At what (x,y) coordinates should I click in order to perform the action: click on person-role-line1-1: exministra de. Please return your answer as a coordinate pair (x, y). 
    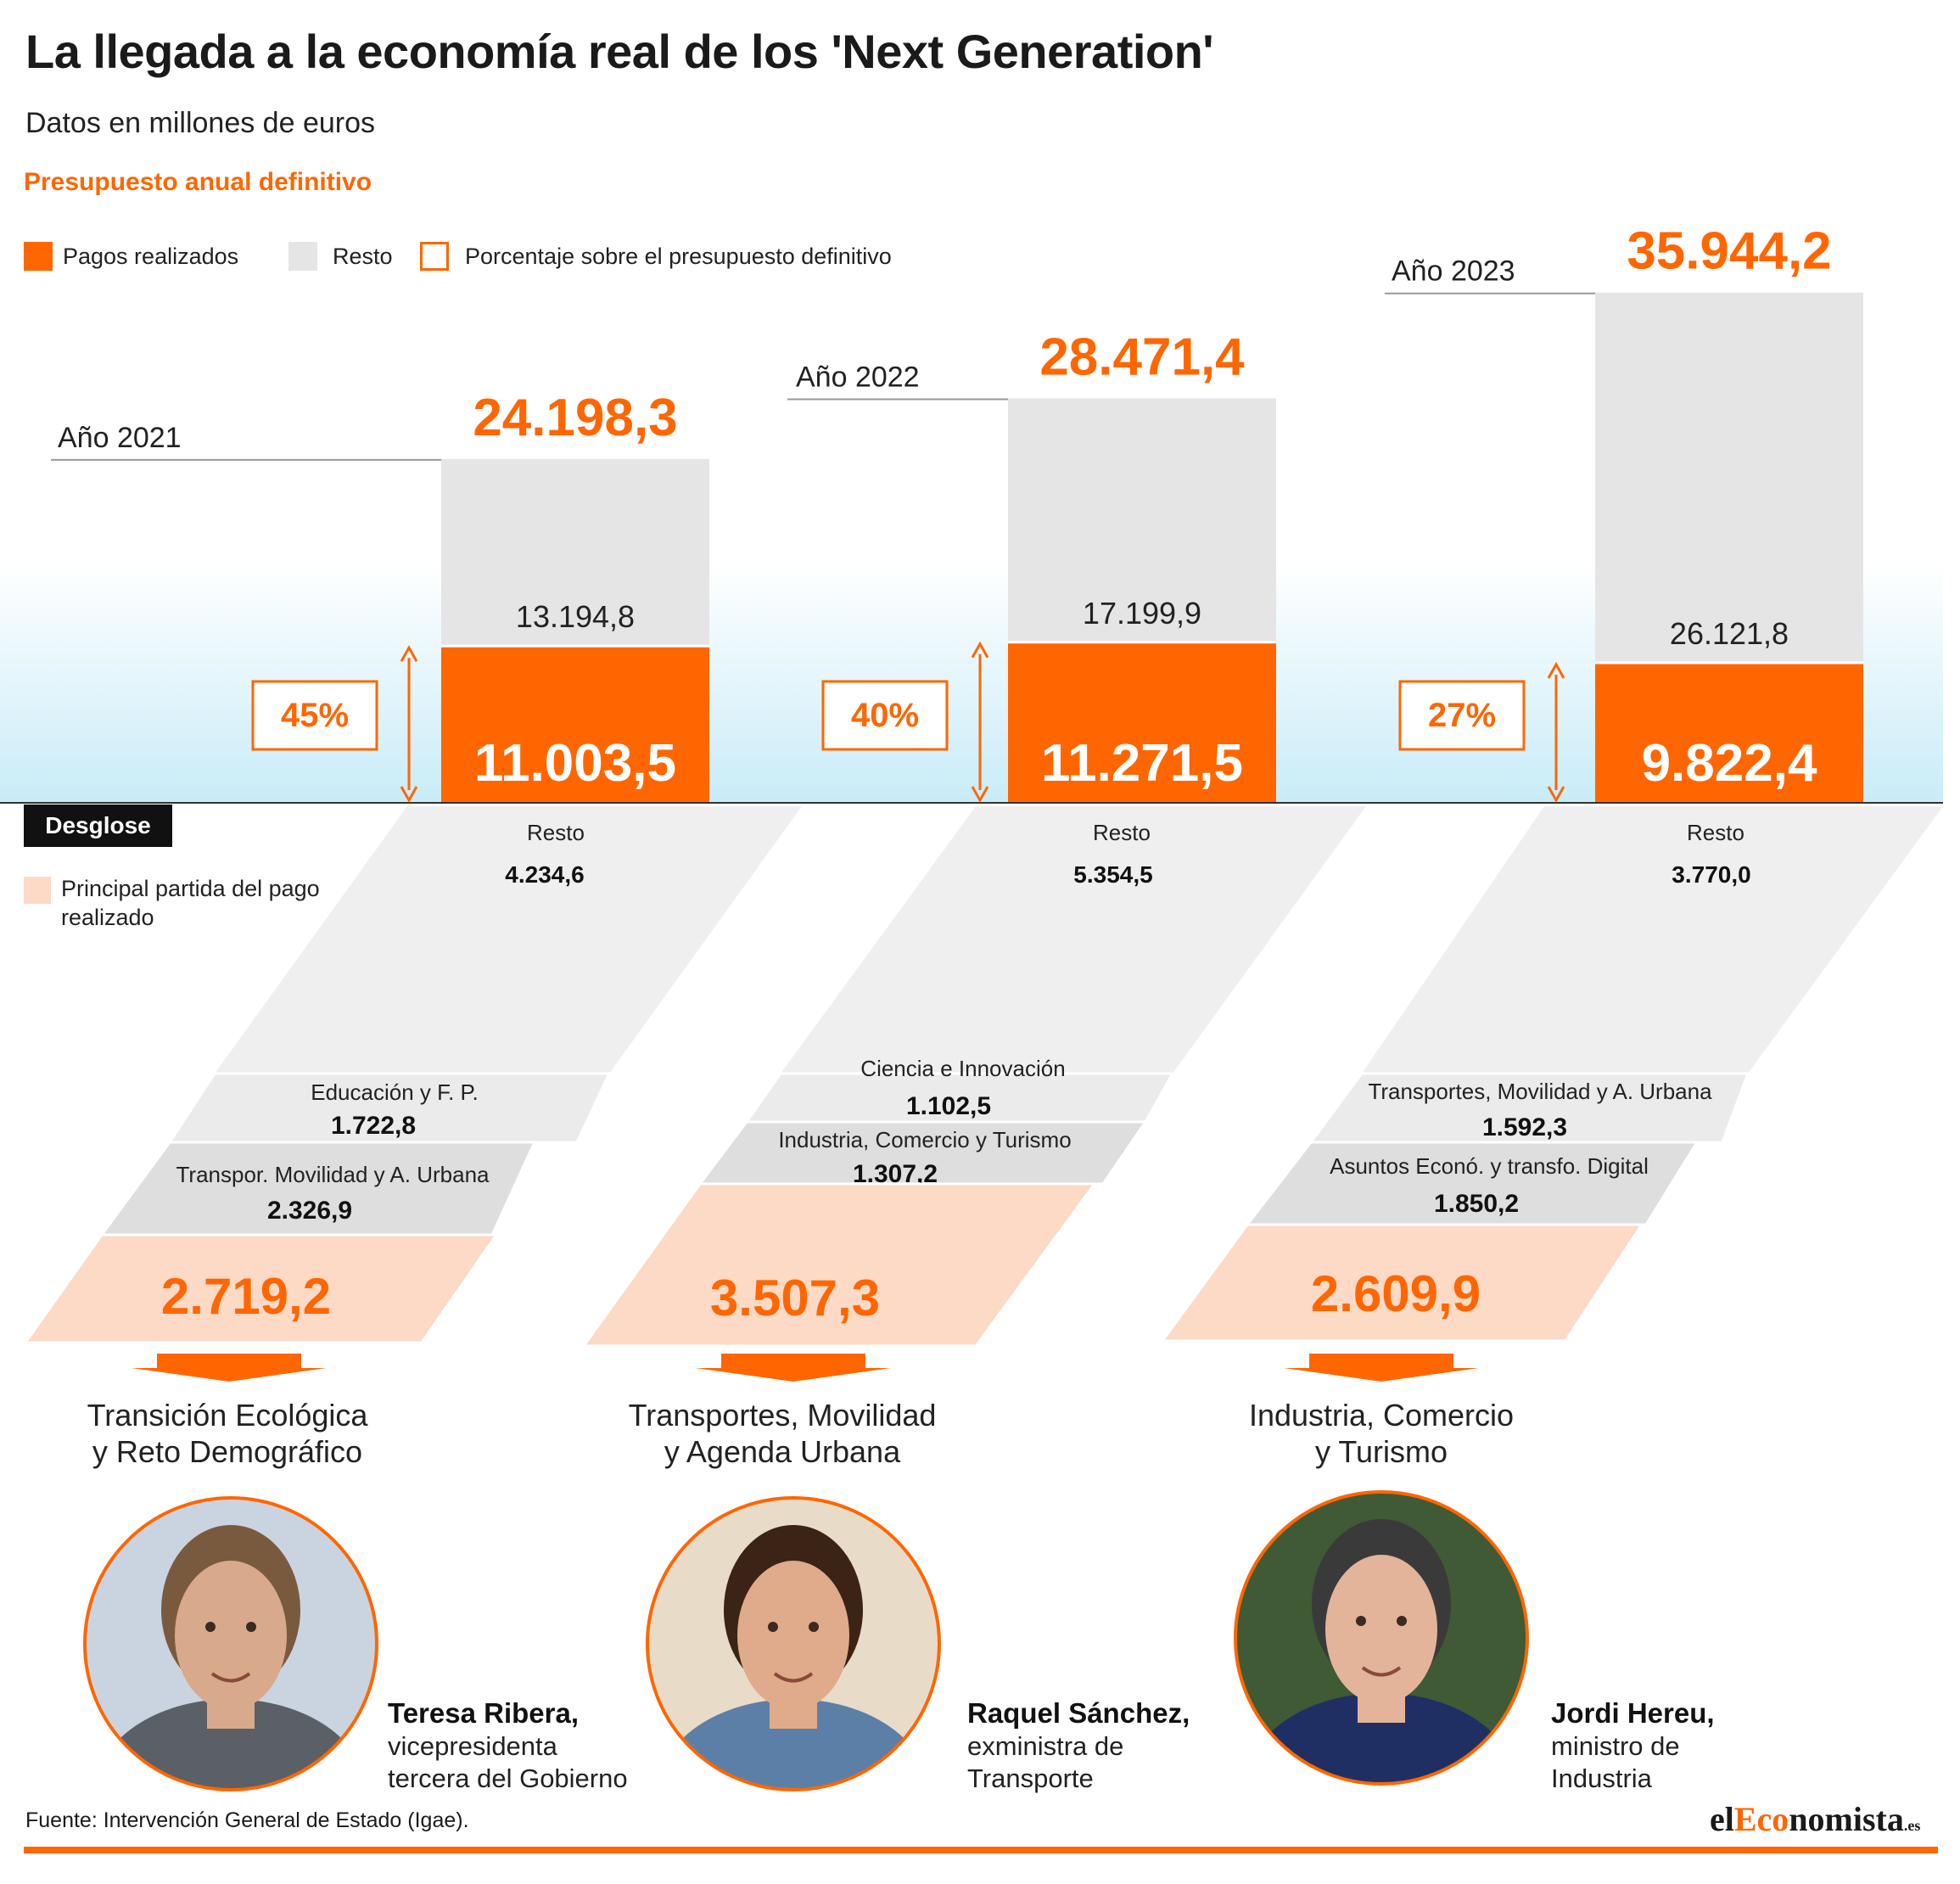
    Looking at the image, I should click on (1045, 1746).